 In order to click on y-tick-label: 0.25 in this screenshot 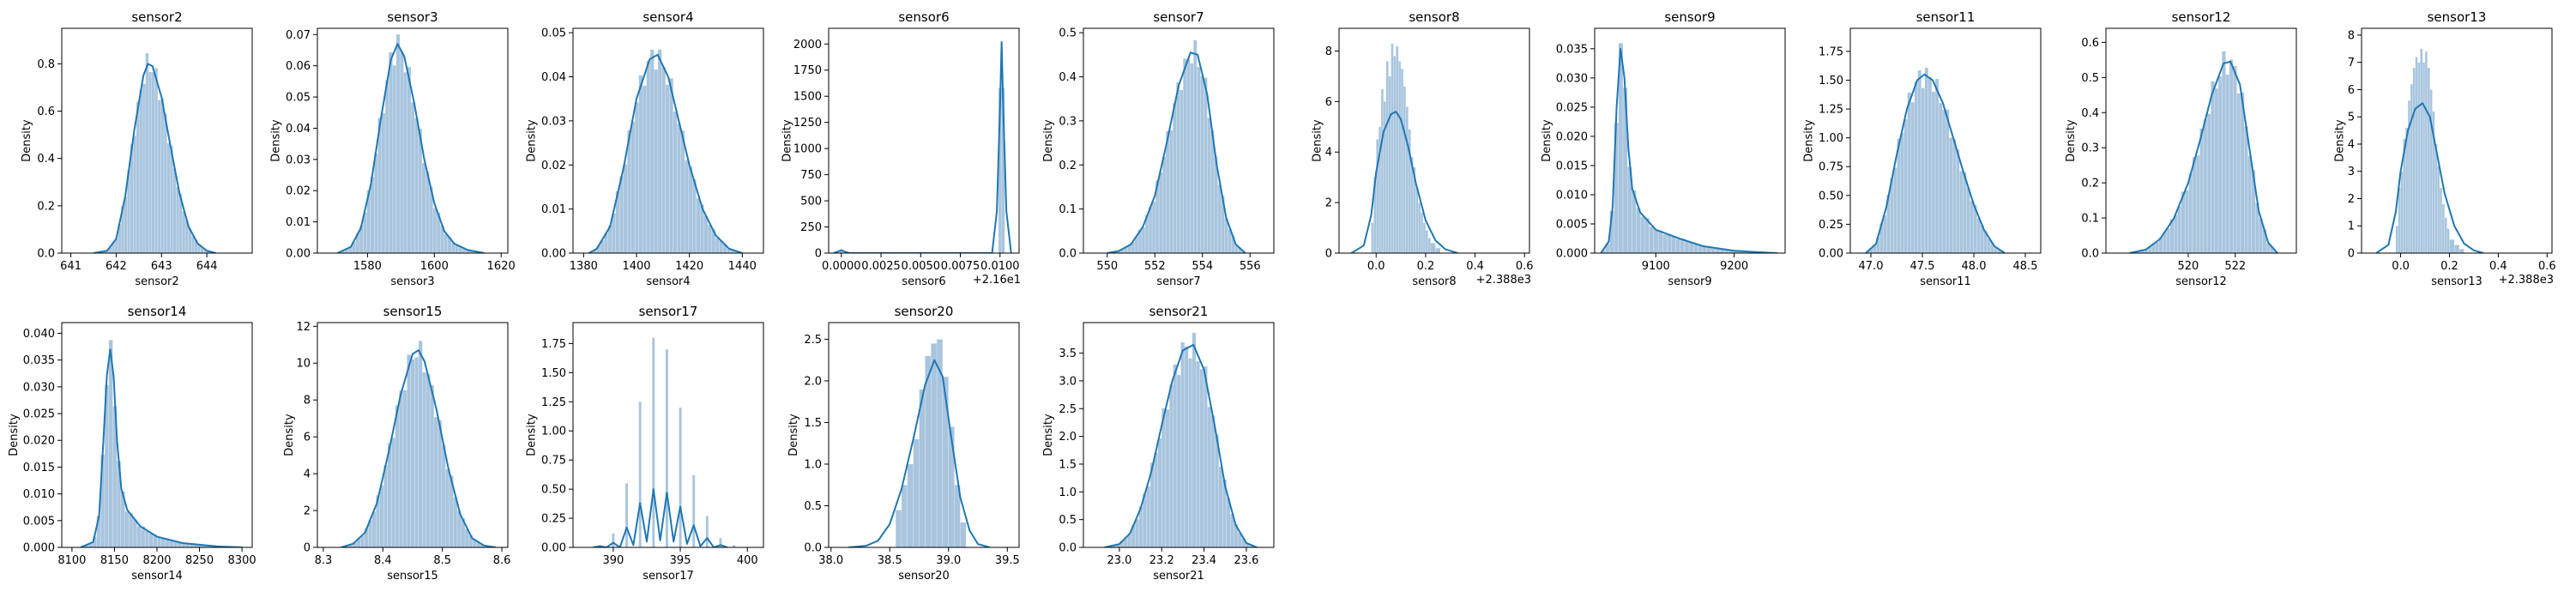, I will do `click(553, 519)`.